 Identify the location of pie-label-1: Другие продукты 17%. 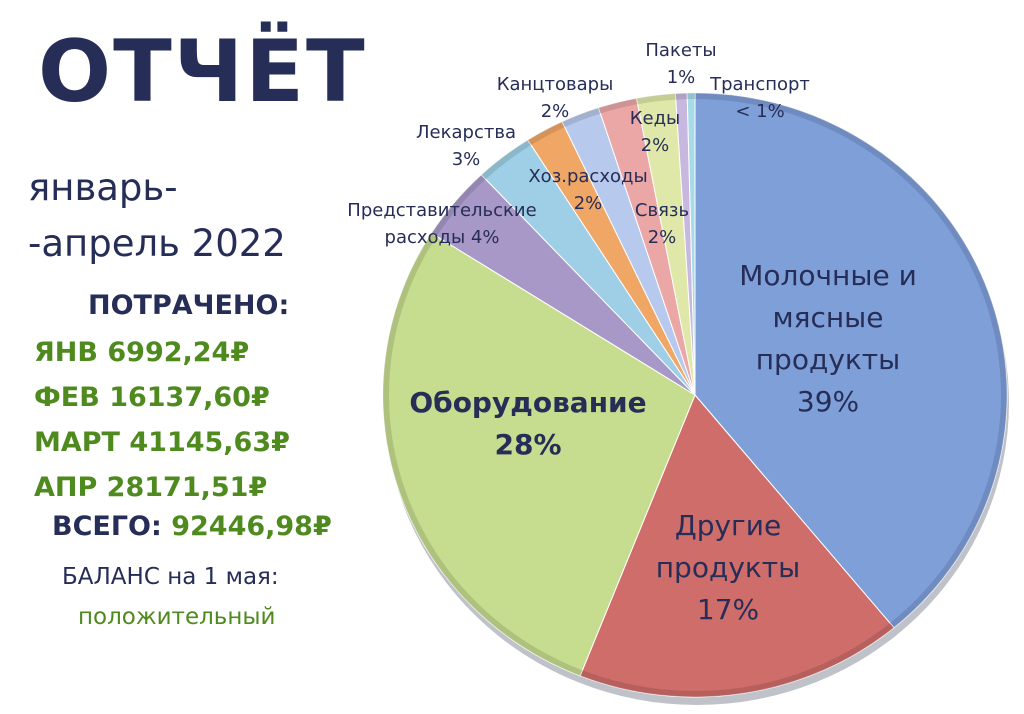
(728, 567).